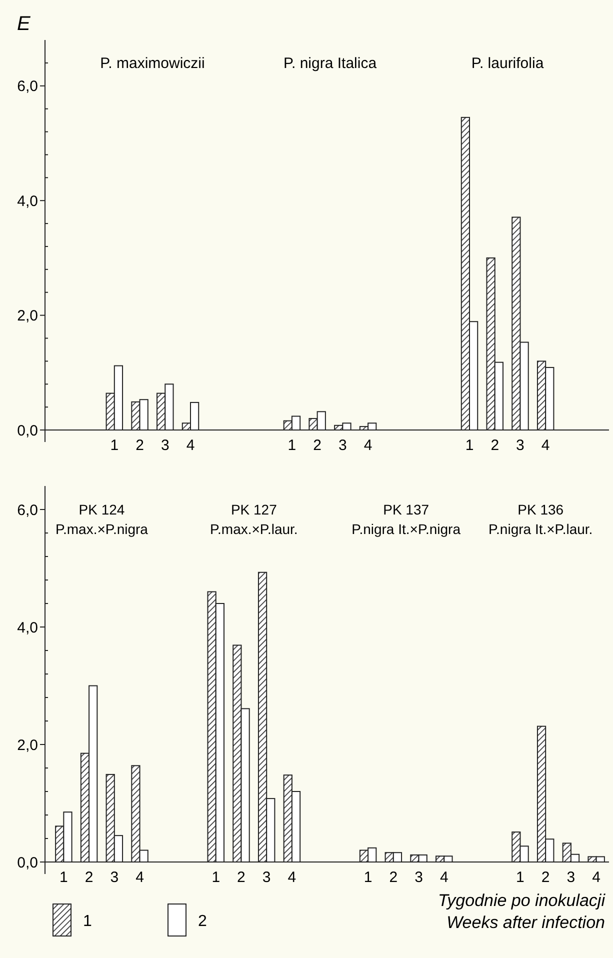 This screenshot has width=613, height=958. What do you see at coordinates (330, 63) in the screenshot?
I see `annotation: P. nigra Italica` at bounding box center [330, 63].